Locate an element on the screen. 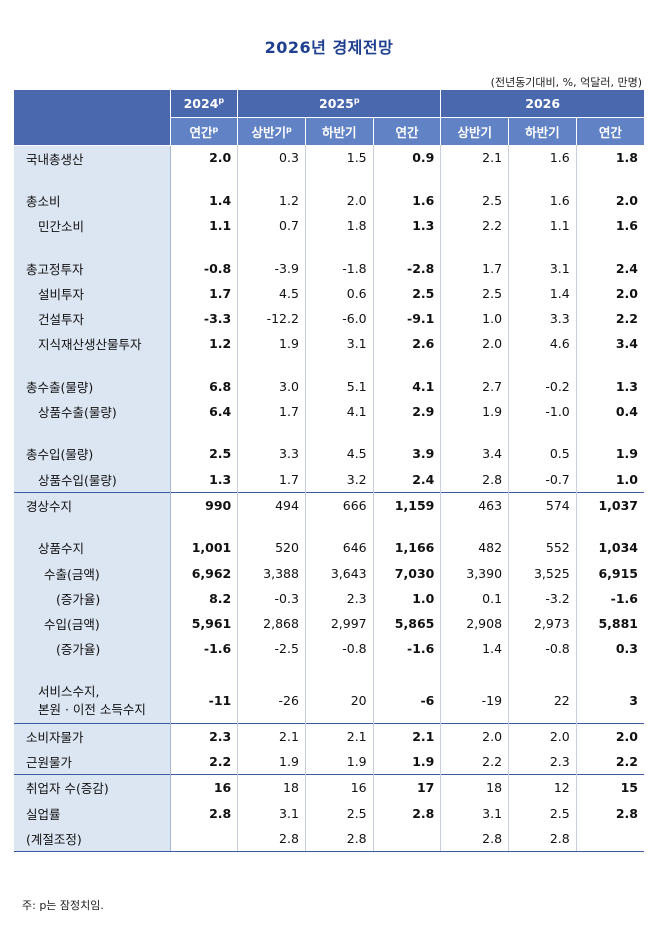 The image size is (658, 926). value-cell: 16 is located at coordinates (339, 787).